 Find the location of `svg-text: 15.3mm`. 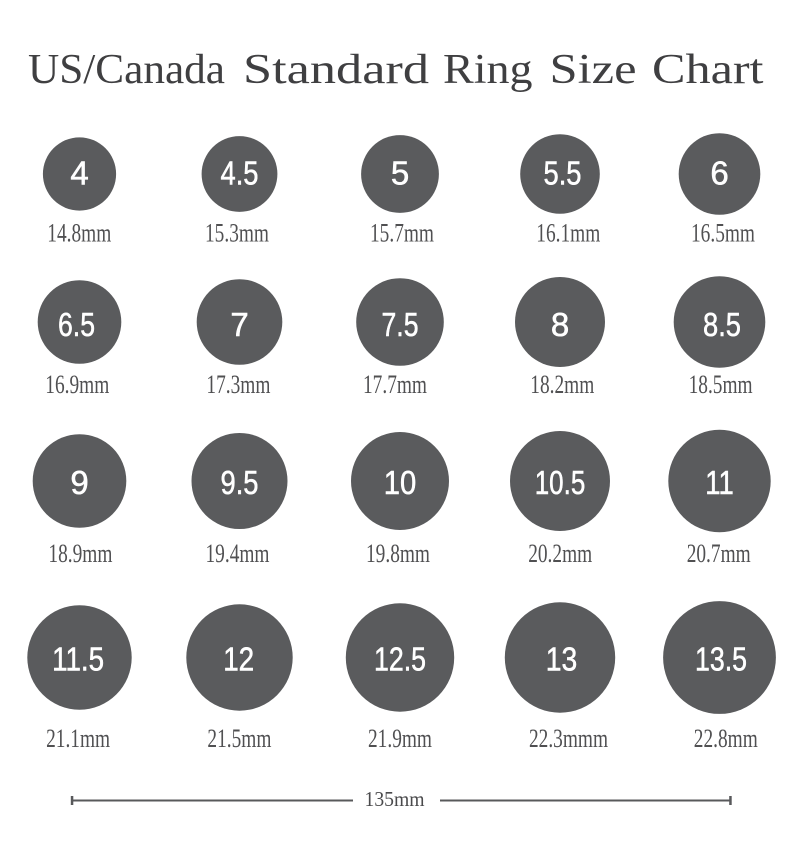

svg-text: 15.3mm is located at coordinates (237, 233).